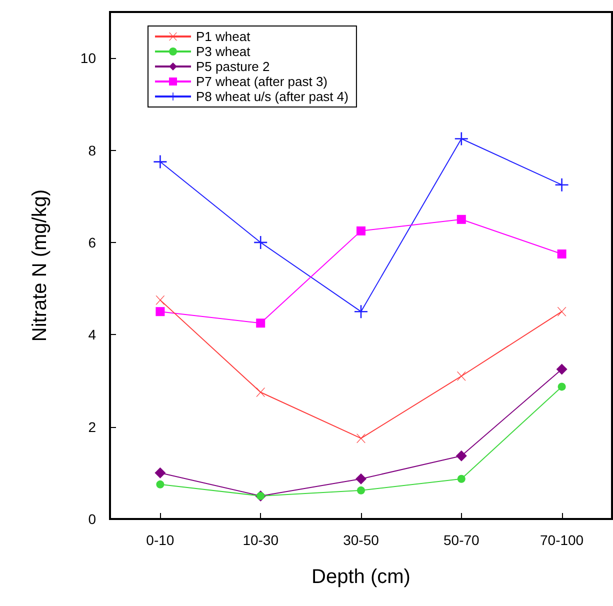 The height and width of the screenshot is (606, 613). What do you see at coordinates (361, 577) in the screenshot?
I see `x-axis-title: Depth (cm)` at bounding box center [361, 577].